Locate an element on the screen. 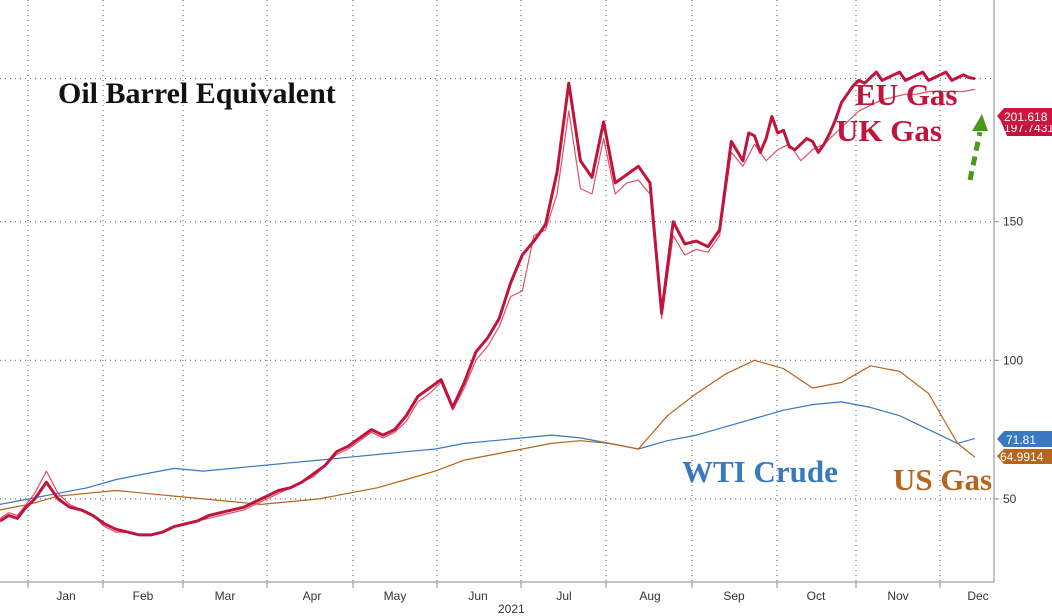 The image size is (1052, 616). x-tick-label: Sep is located at coordinates (734, 596).